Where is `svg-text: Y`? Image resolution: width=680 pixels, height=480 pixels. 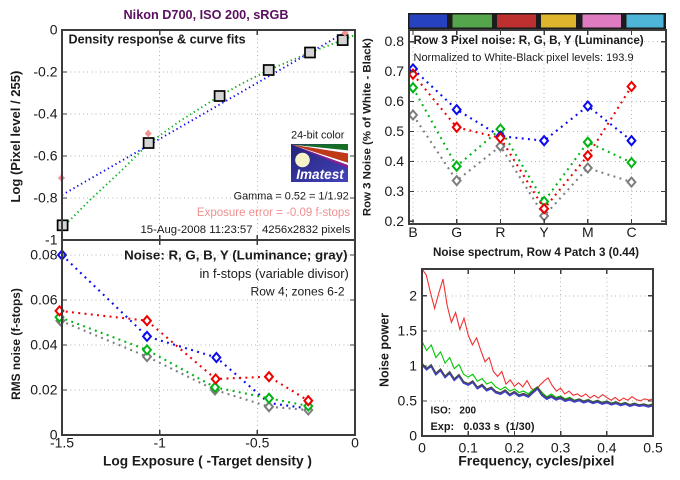 svg-text: Y is located at coordinates (544, 232).